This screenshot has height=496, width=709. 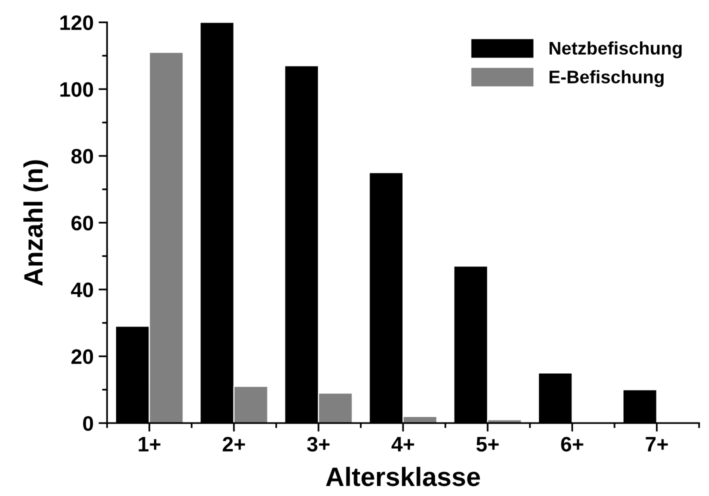 I want to click on x-tick-label: 2+, so click(x=233, y=444).